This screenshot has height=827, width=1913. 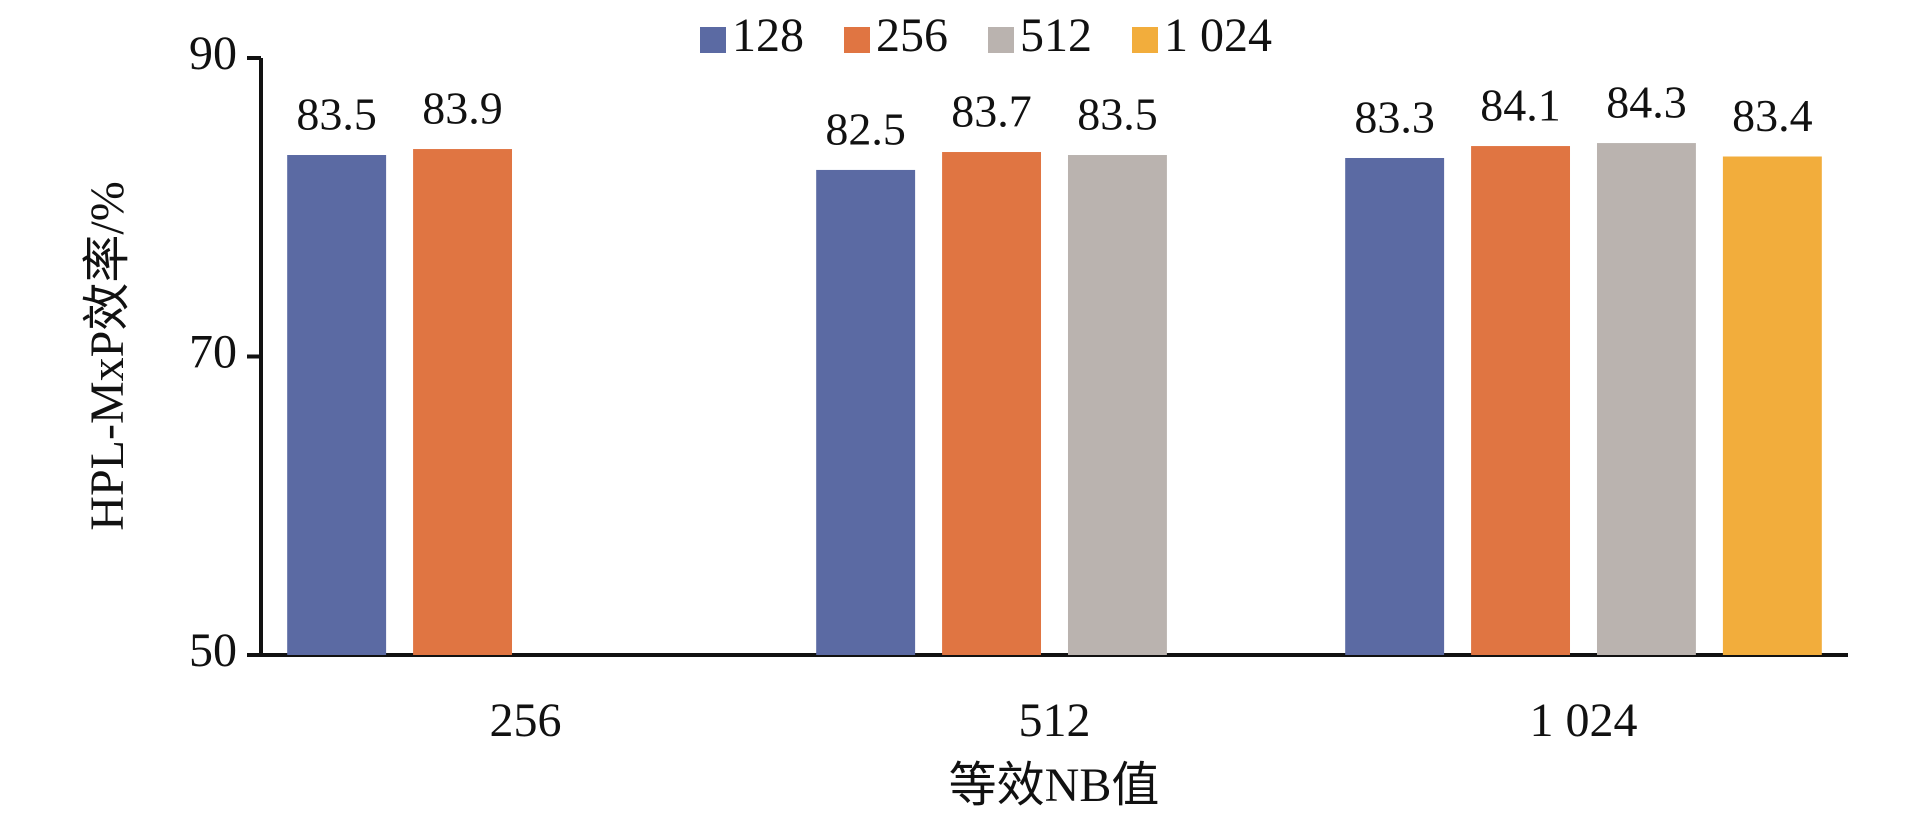 I want to click on legend-label: 1 024, so click(x=1218, y=35).